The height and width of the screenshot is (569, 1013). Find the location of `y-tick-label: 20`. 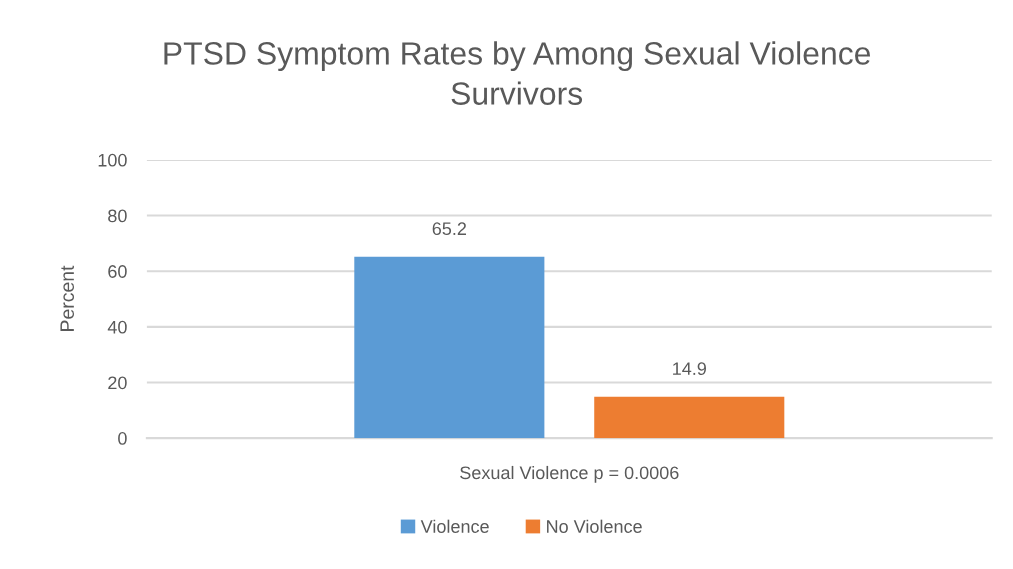

y-tick-label: 20 is located at coordinates (117, 383).